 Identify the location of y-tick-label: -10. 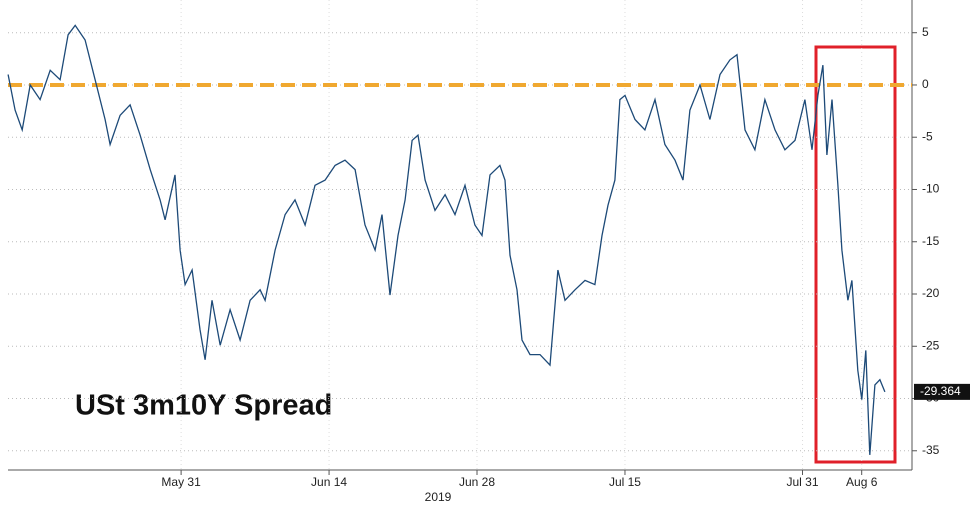
(931, 189).